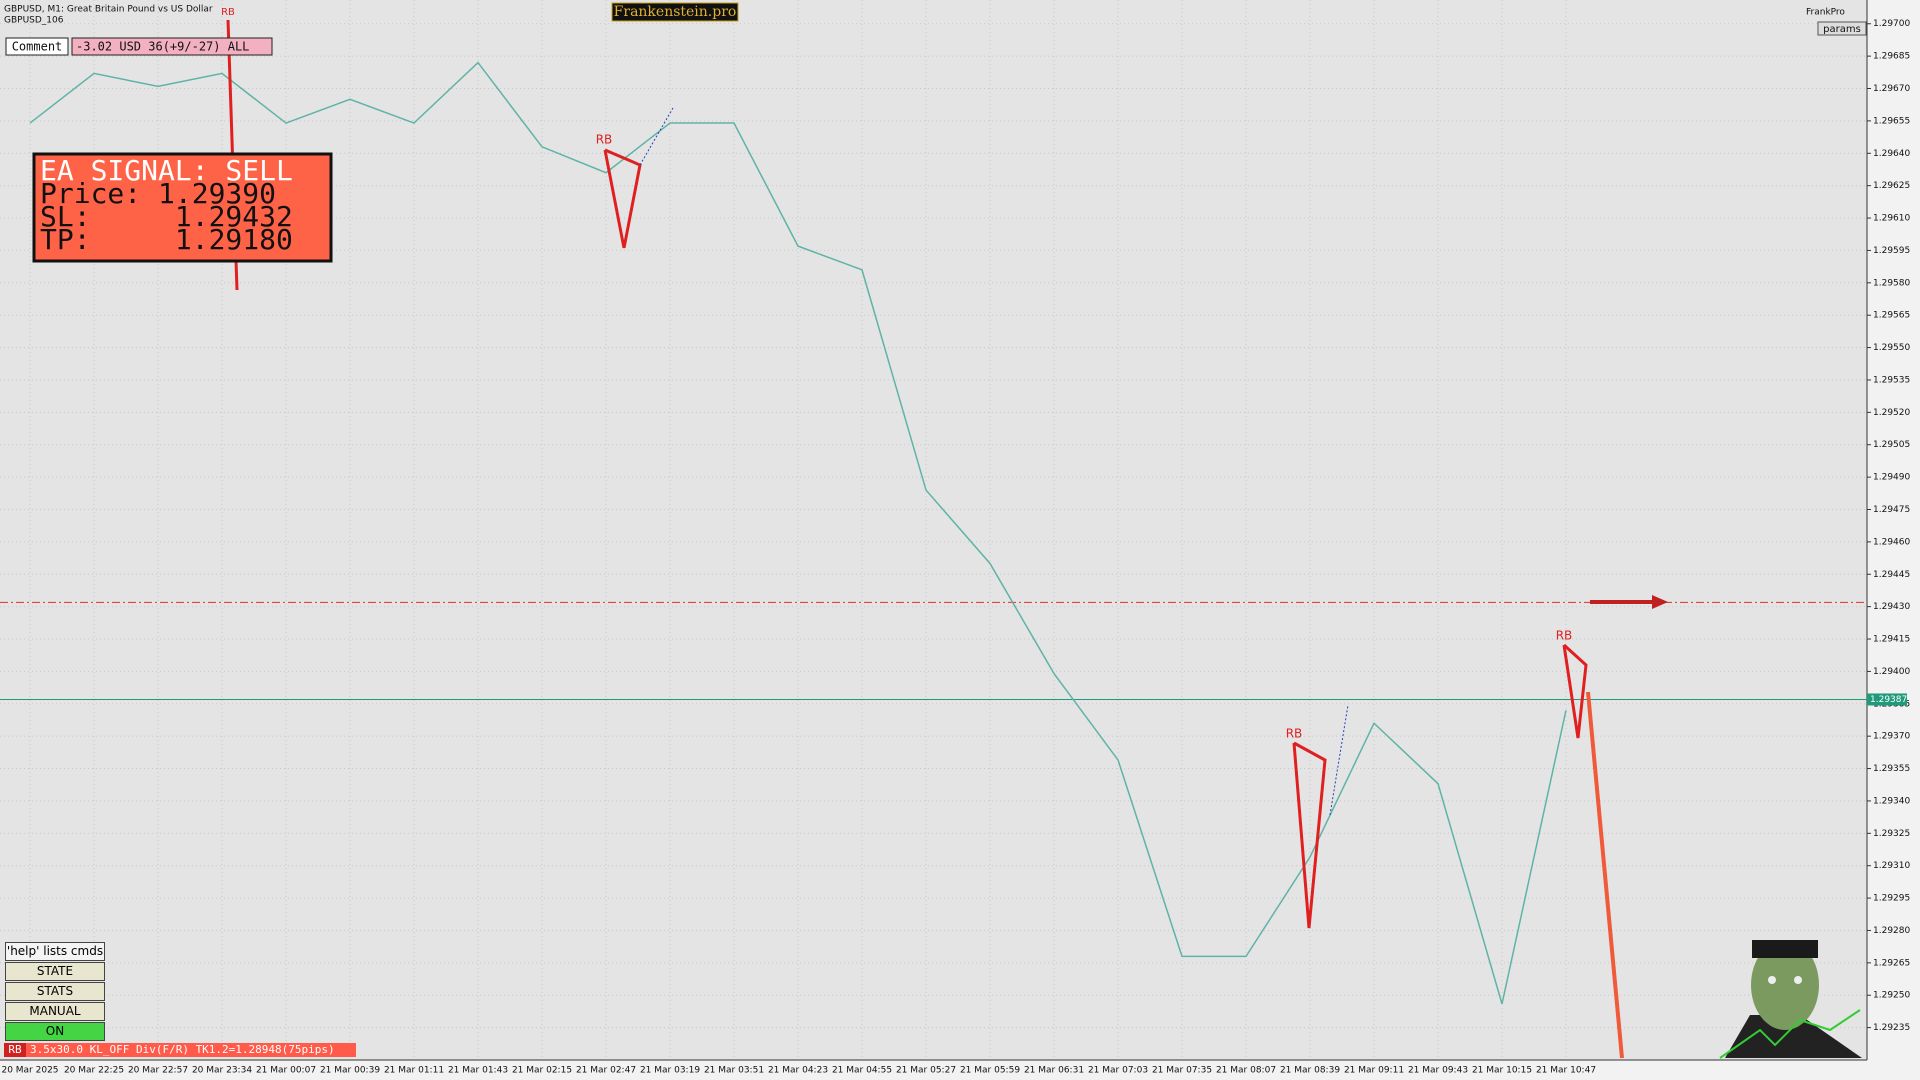 The width and height of the screenshot is (1920, 1080). What do you see at coordinates (1891, 672) in the screenshot?
I see `y-tick-label: 1.29400` at bounding box center [1891, 672].